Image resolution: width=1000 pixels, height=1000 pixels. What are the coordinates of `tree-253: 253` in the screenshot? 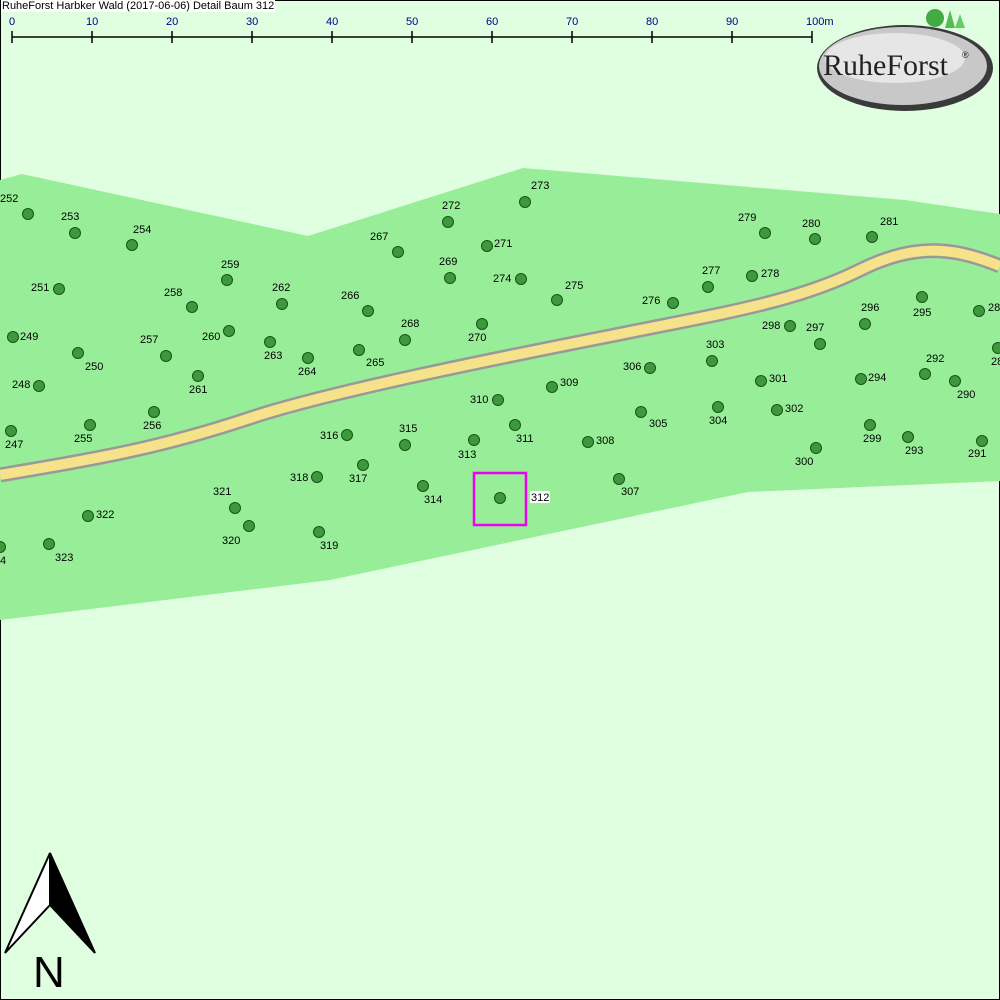 It's located at (71, 225).